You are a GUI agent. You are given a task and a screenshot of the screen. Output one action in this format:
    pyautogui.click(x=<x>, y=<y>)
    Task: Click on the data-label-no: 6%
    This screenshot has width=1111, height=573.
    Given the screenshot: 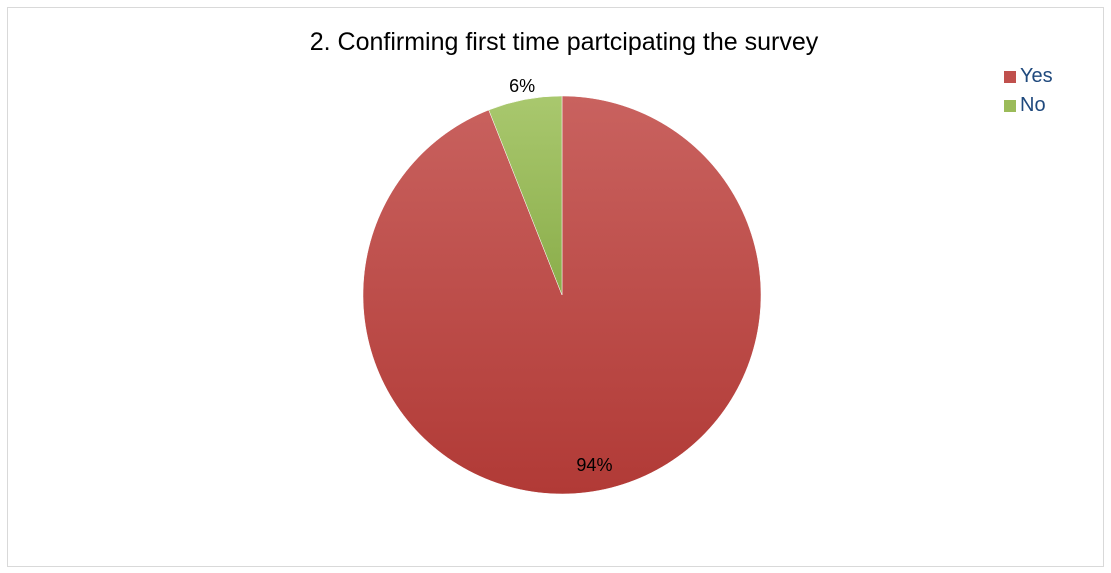 What is the action you would take?
    pyautogui.click(x=522, y=86)
    